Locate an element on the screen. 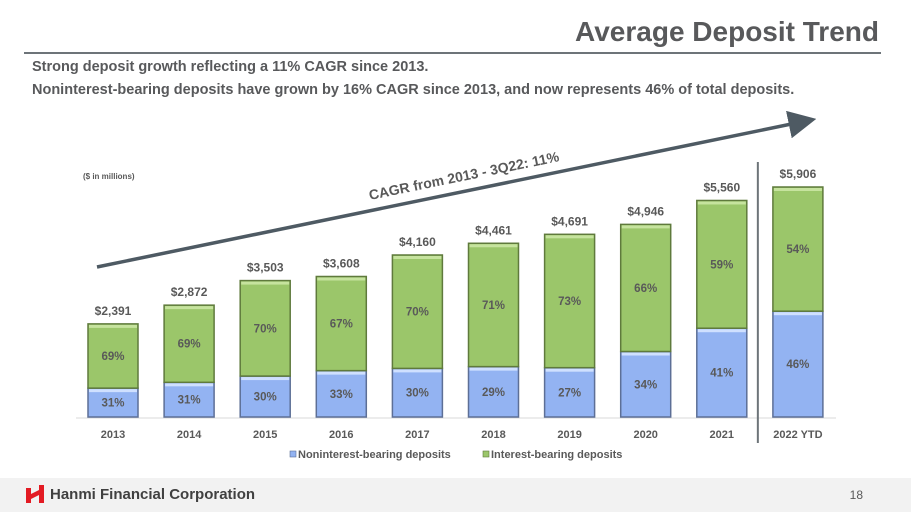 The width and height of the screenshot is (911, 512). x-tick-label: 2020 is located at coordinates (645, 435).